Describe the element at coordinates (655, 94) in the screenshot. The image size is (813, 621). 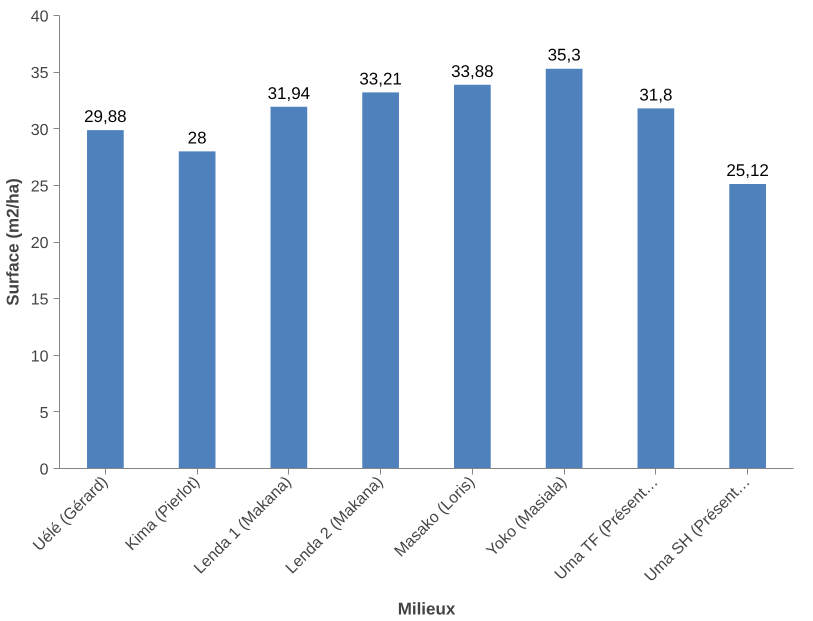
I see `data-label: 31,8` at that location.